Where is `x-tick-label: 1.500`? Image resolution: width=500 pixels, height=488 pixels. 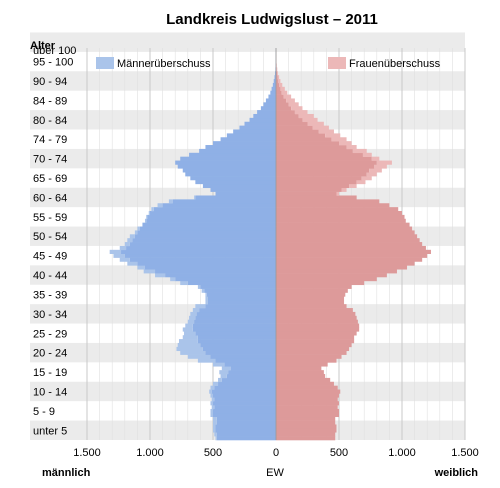 x-tick-label: 1.500 is located at coordinates (87, 453).